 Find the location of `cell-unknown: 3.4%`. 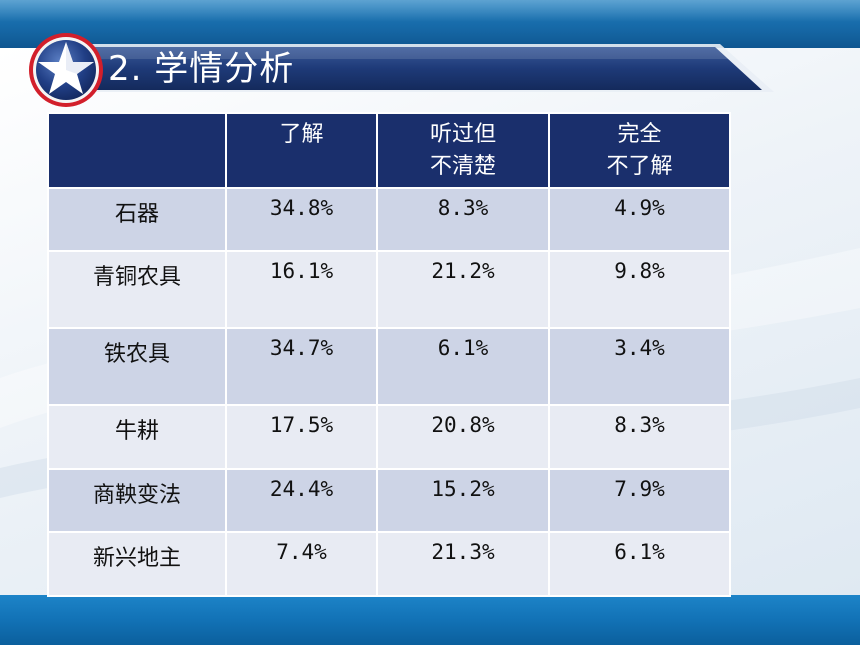

cell-unknown: 3.4% is located at coordinates (639, 366).